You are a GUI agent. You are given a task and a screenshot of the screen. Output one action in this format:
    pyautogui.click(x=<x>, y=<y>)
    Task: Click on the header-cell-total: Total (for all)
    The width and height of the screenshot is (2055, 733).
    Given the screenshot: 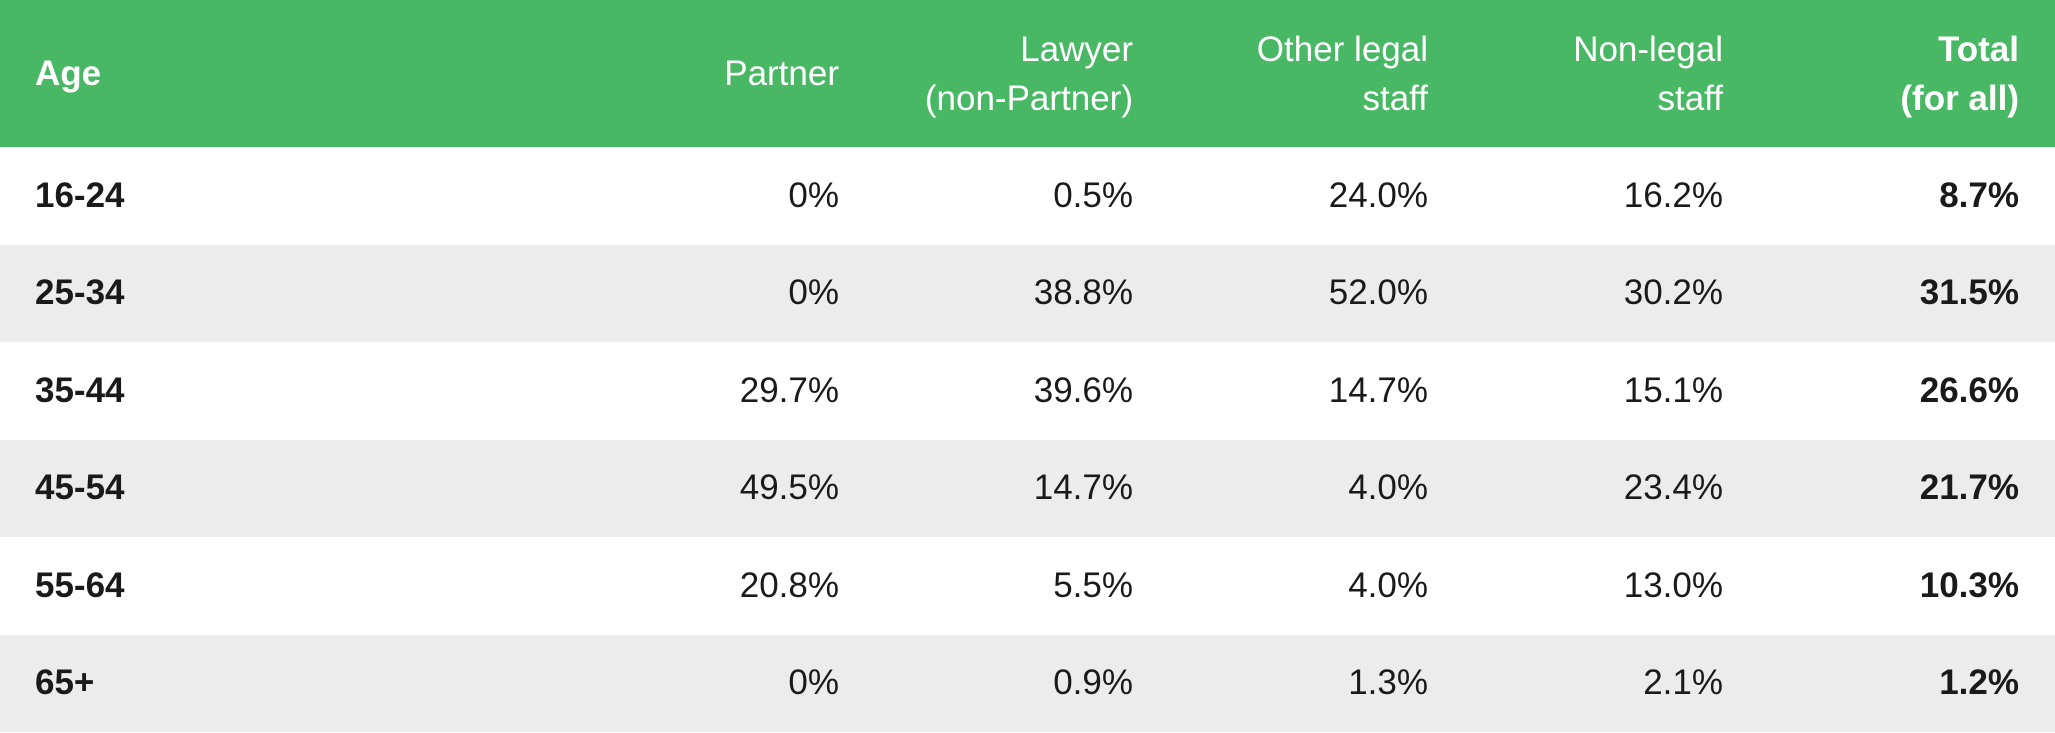 What is the action you would take?
    pyautogui.click(x=1959, y=73)
    